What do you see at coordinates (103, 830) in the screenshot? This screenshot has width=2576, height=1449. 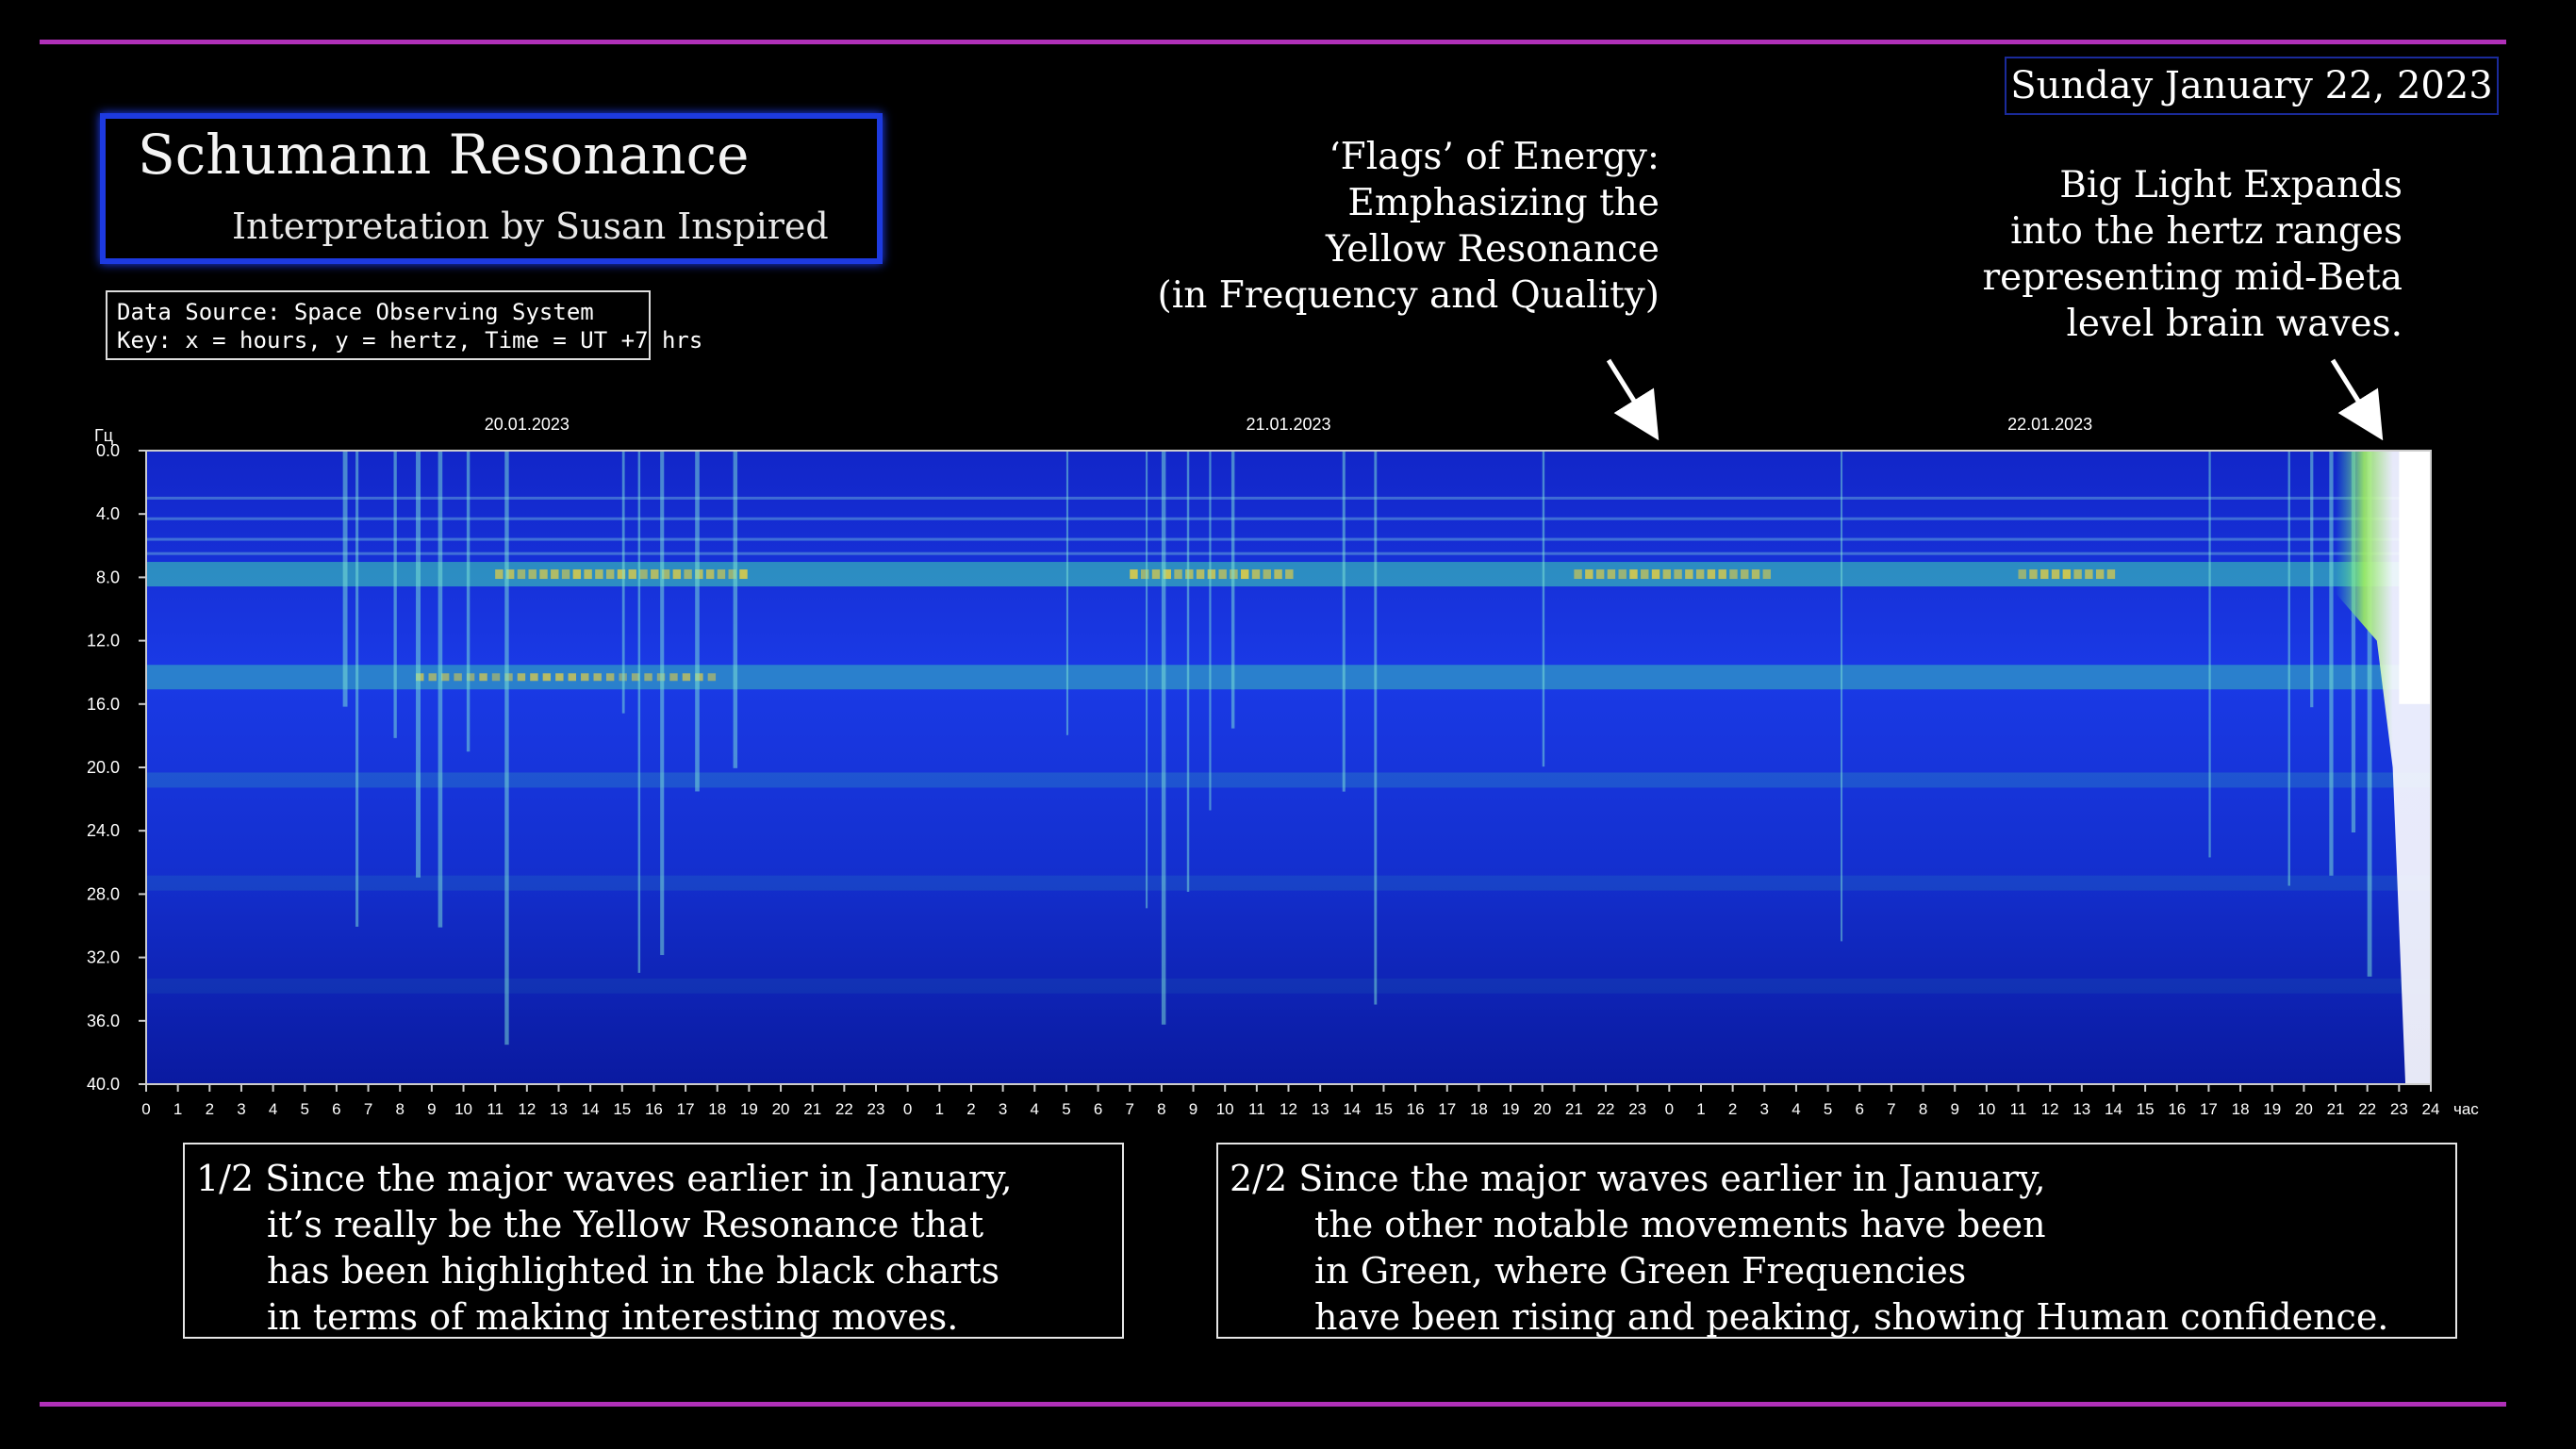 I see `y-tick-label: 24.0` at bounding box center [103, 830].